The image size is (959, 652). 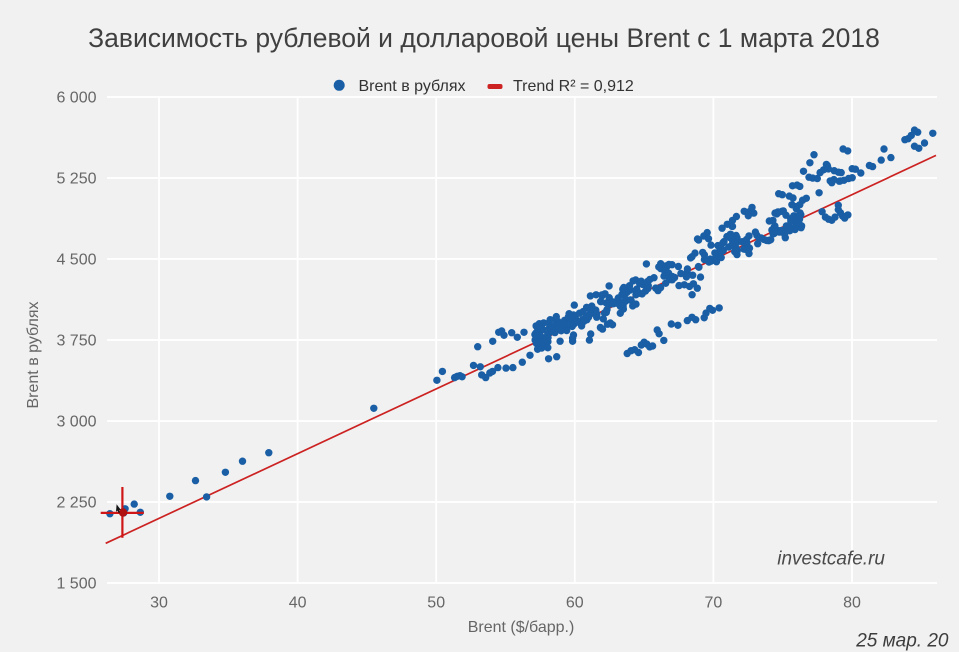 What do you see at coordinates (521, 627) in the screenshot?
I see `svg-text: Brent ($/барр.)` at bounding box center [521, 627].